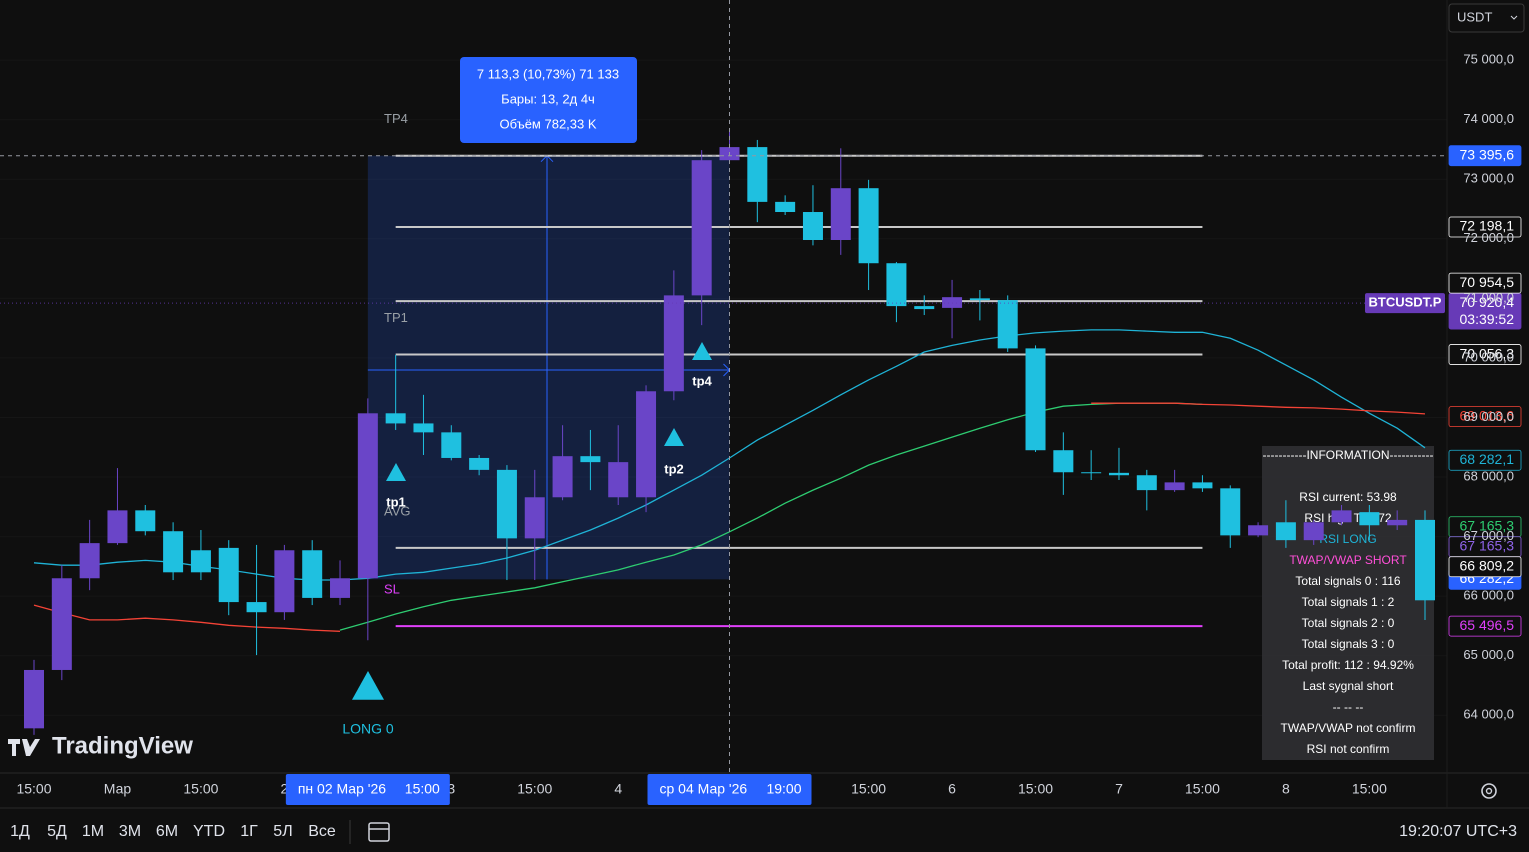 The width and height of the screenshot is (1529, 852). What do you see at coordinates (1488, 714) in the screenshot?
I see `y-tick-label: 64 000,0` at bounding box center [1488, 714].